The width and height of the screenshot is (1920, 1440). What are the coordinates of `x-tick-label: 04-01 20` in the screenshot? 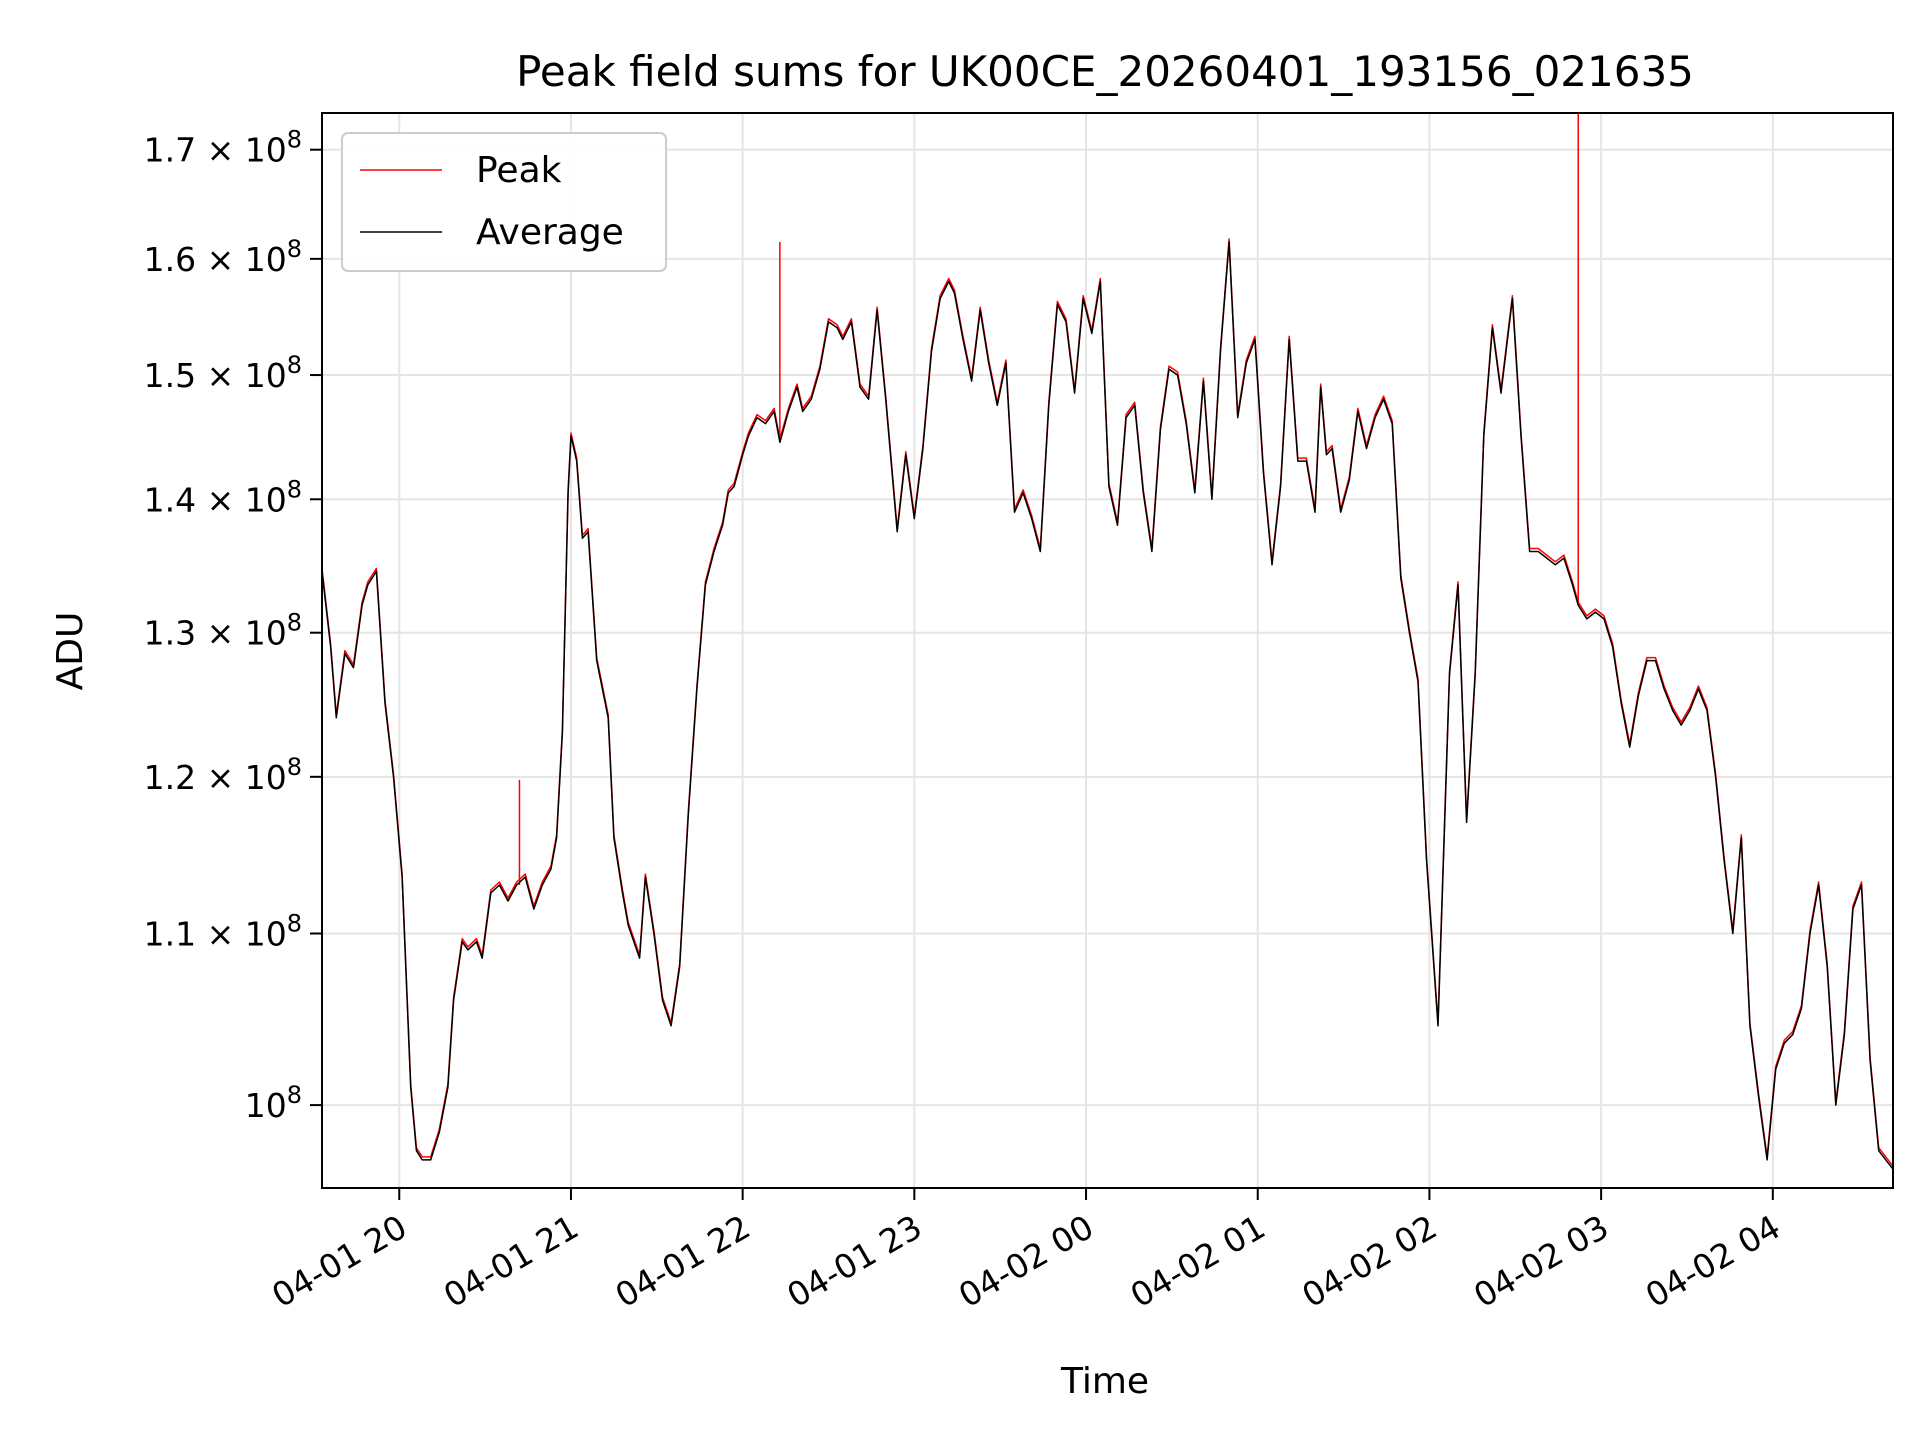 It's located at (339, 1261).